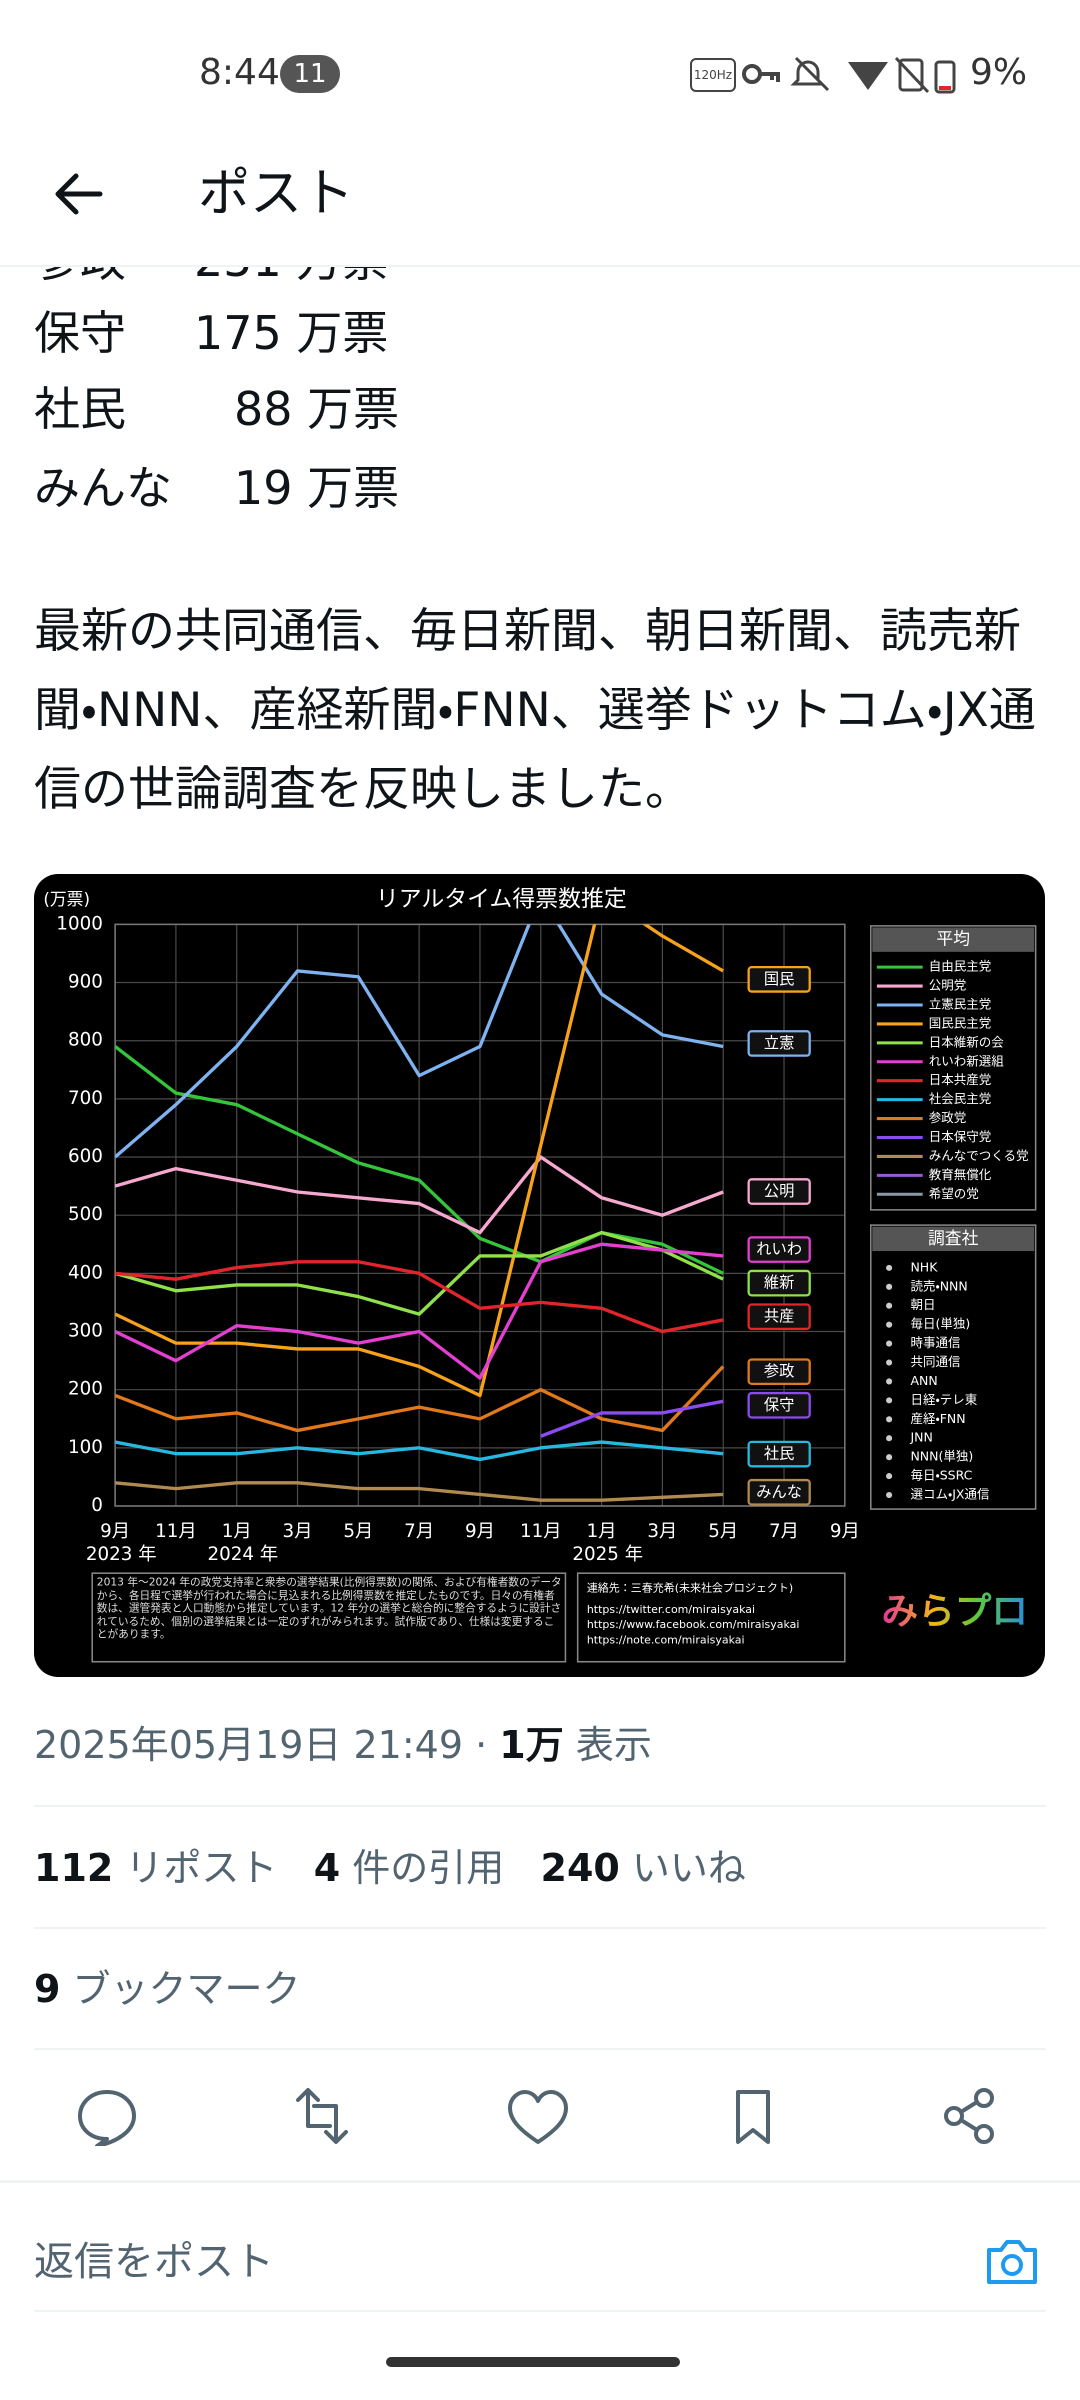 This screenshot has width=1080, height=2400. What do you see at coordinates (216, 409) in the screenshot?
I see `vote-line: 社民 88 万票` at bounding box center [216, 409].